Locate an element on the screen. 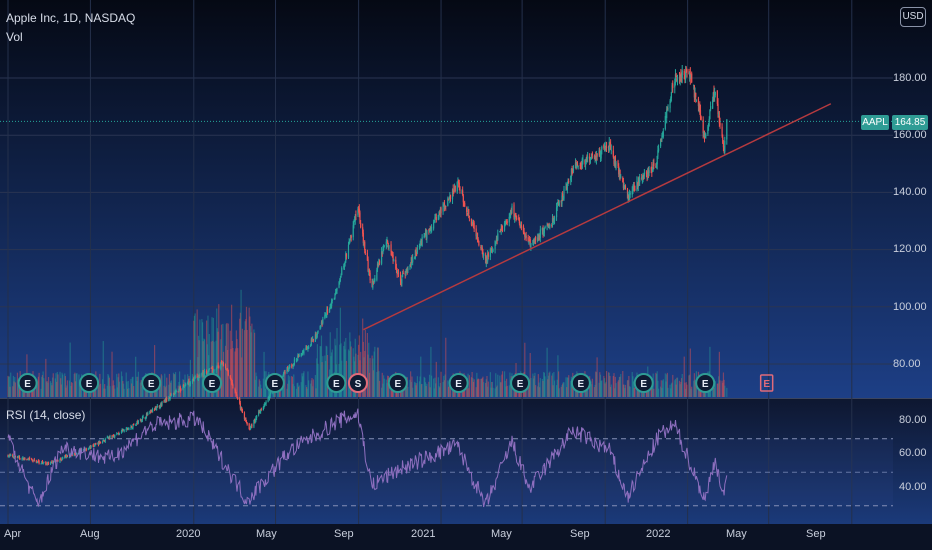 The image size is (932, 550). volume-indicator-label: Vol is located at coordinates (14, 37).